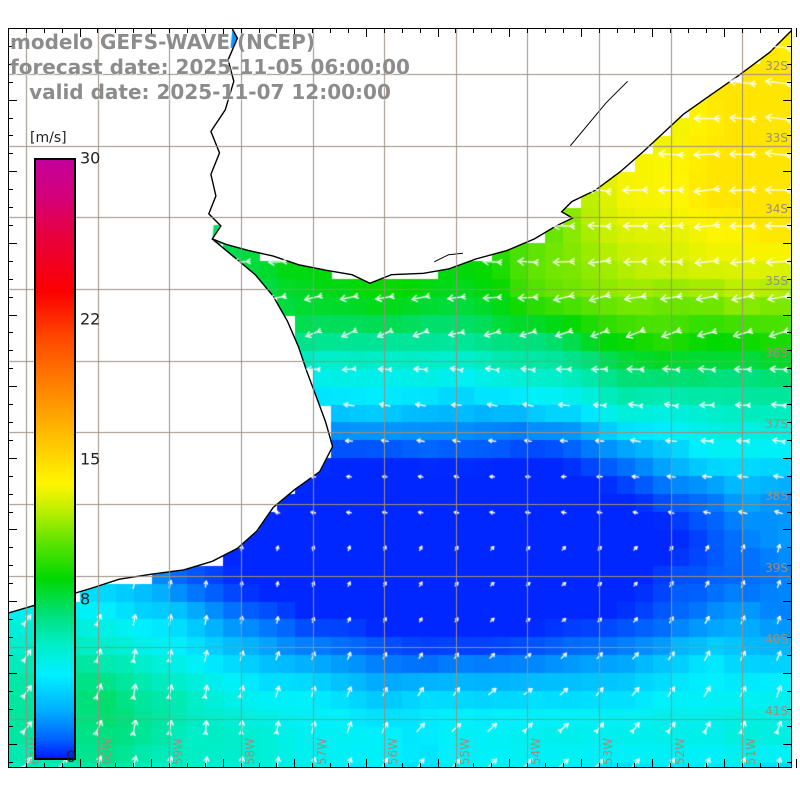 The width and height of the screenshot is (800, 800). What do you see at coordinates (776, 209) in the screenshot?
I see `lat-label-34s: 34S` at bounding box center [776, 209].